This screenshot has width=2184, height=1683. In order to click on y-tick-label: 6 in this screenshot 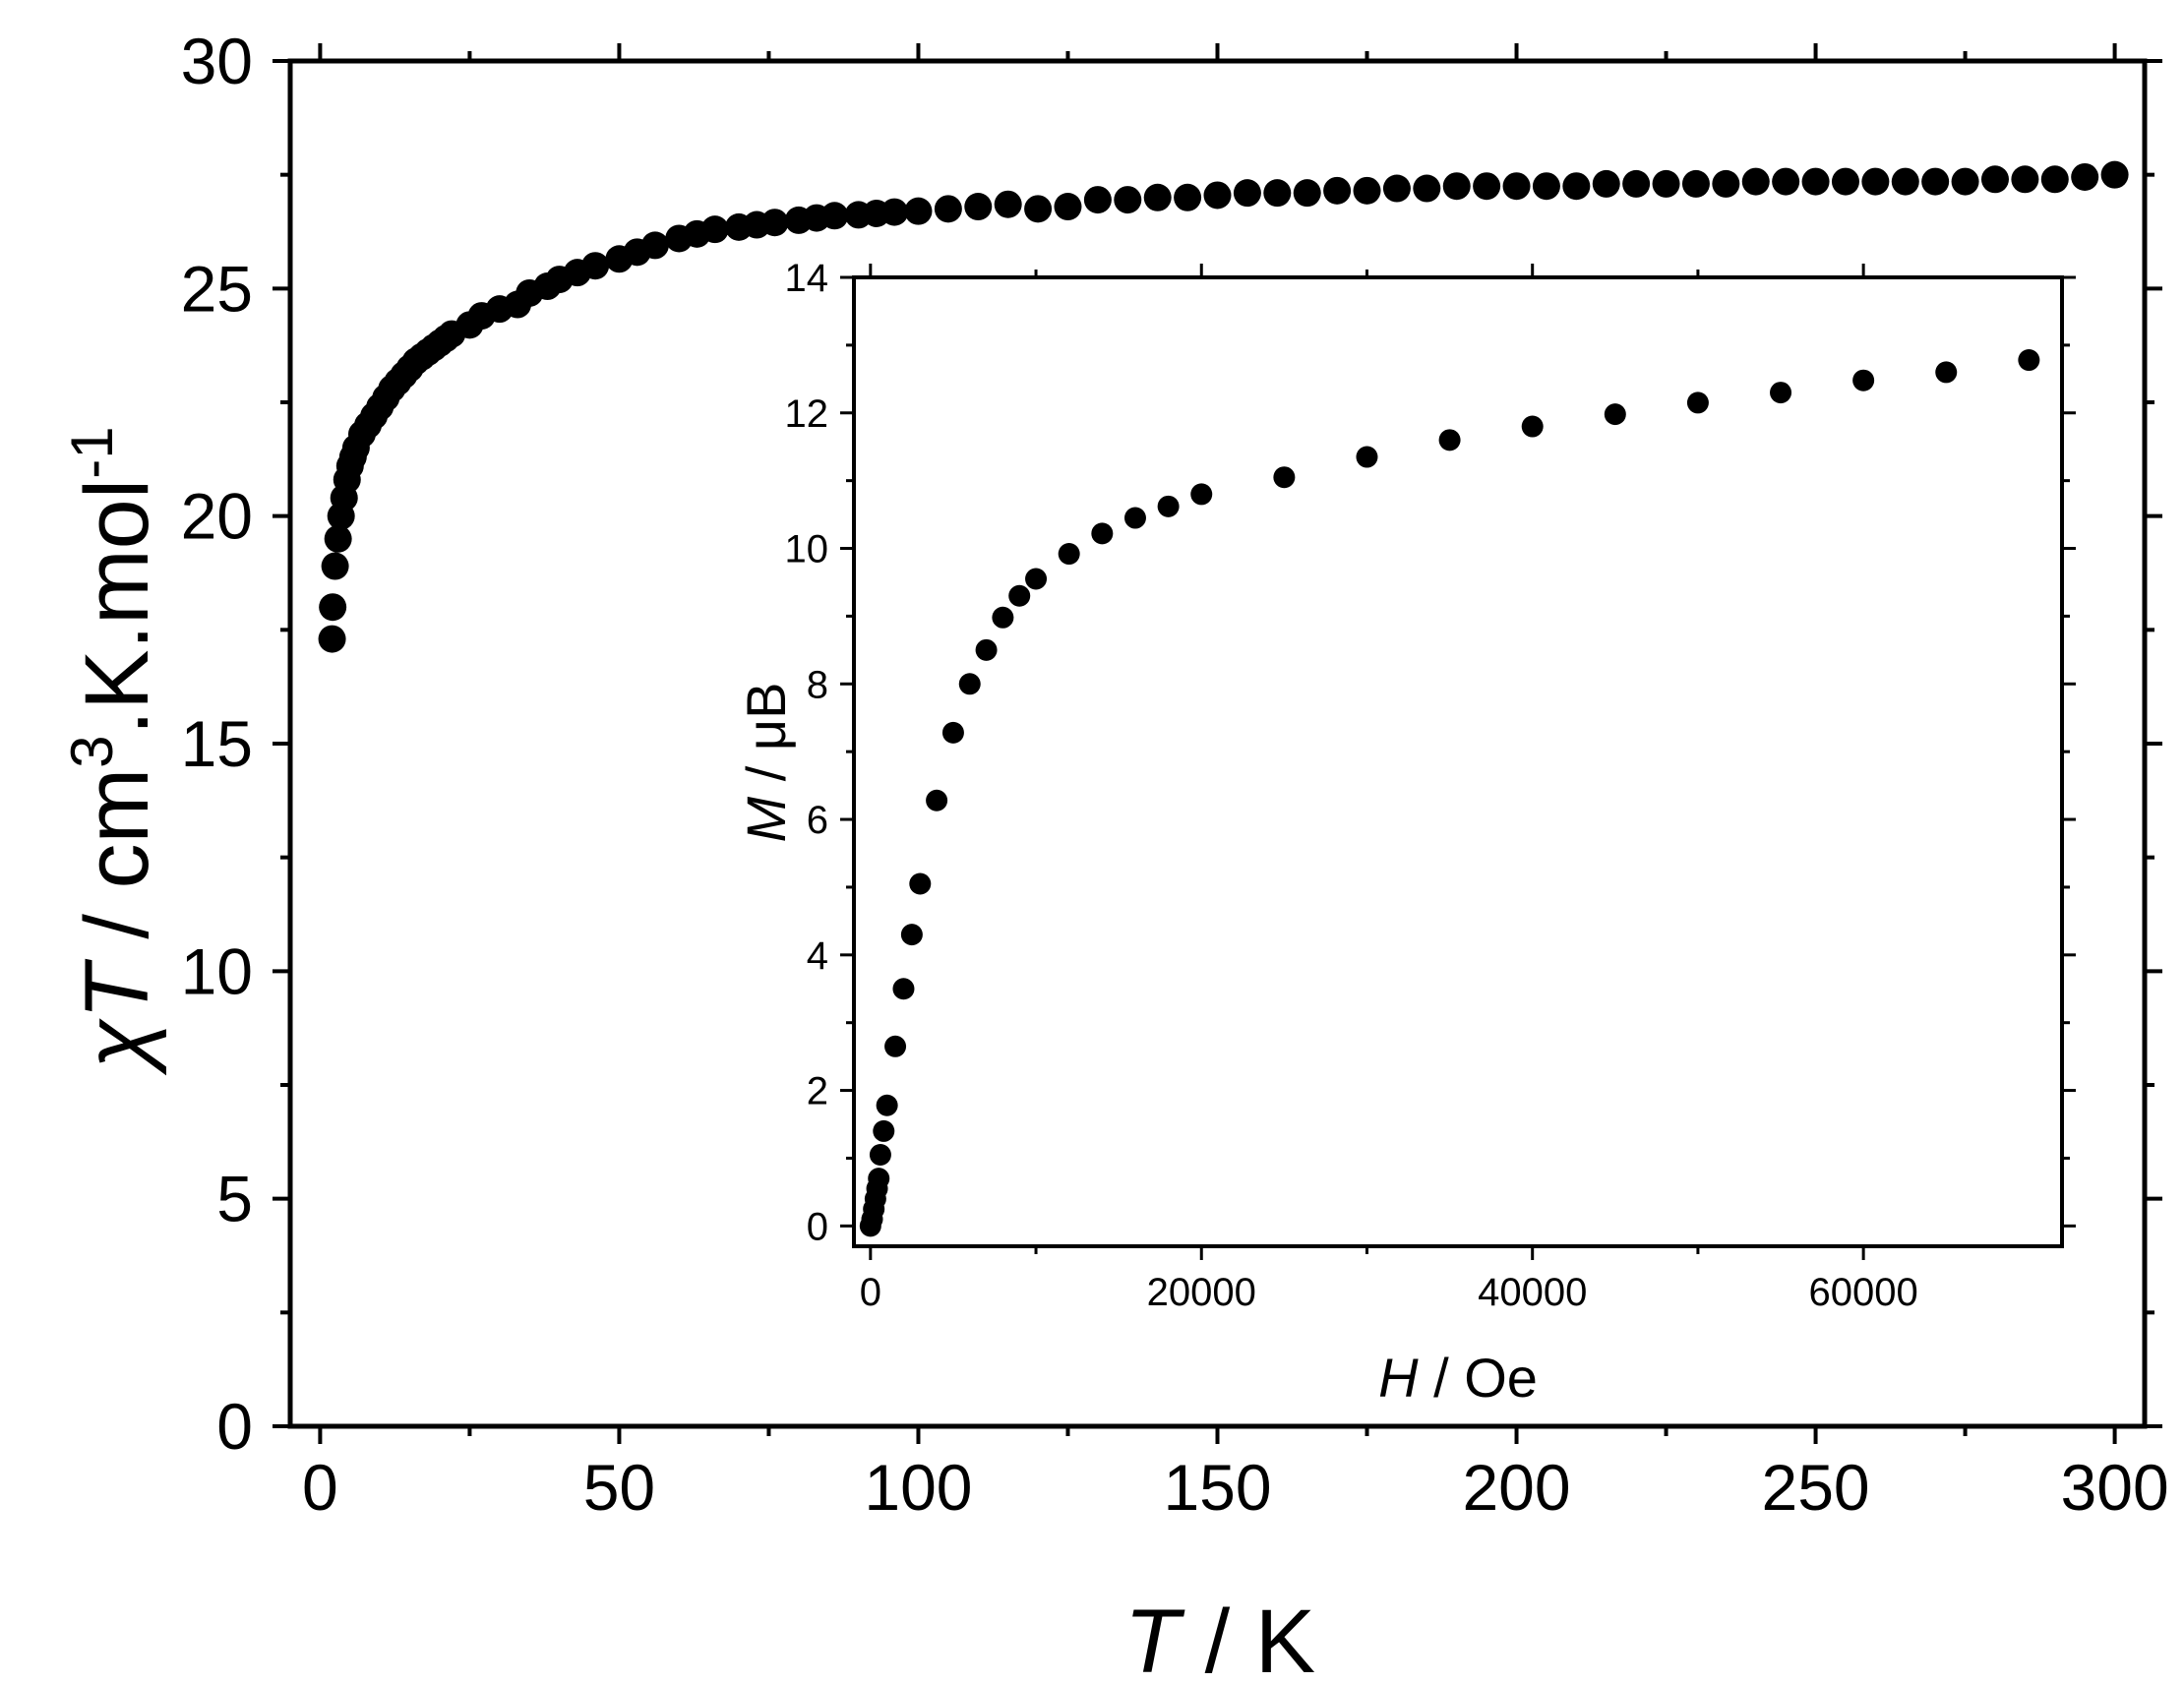, I will do `click(817, 821)`.